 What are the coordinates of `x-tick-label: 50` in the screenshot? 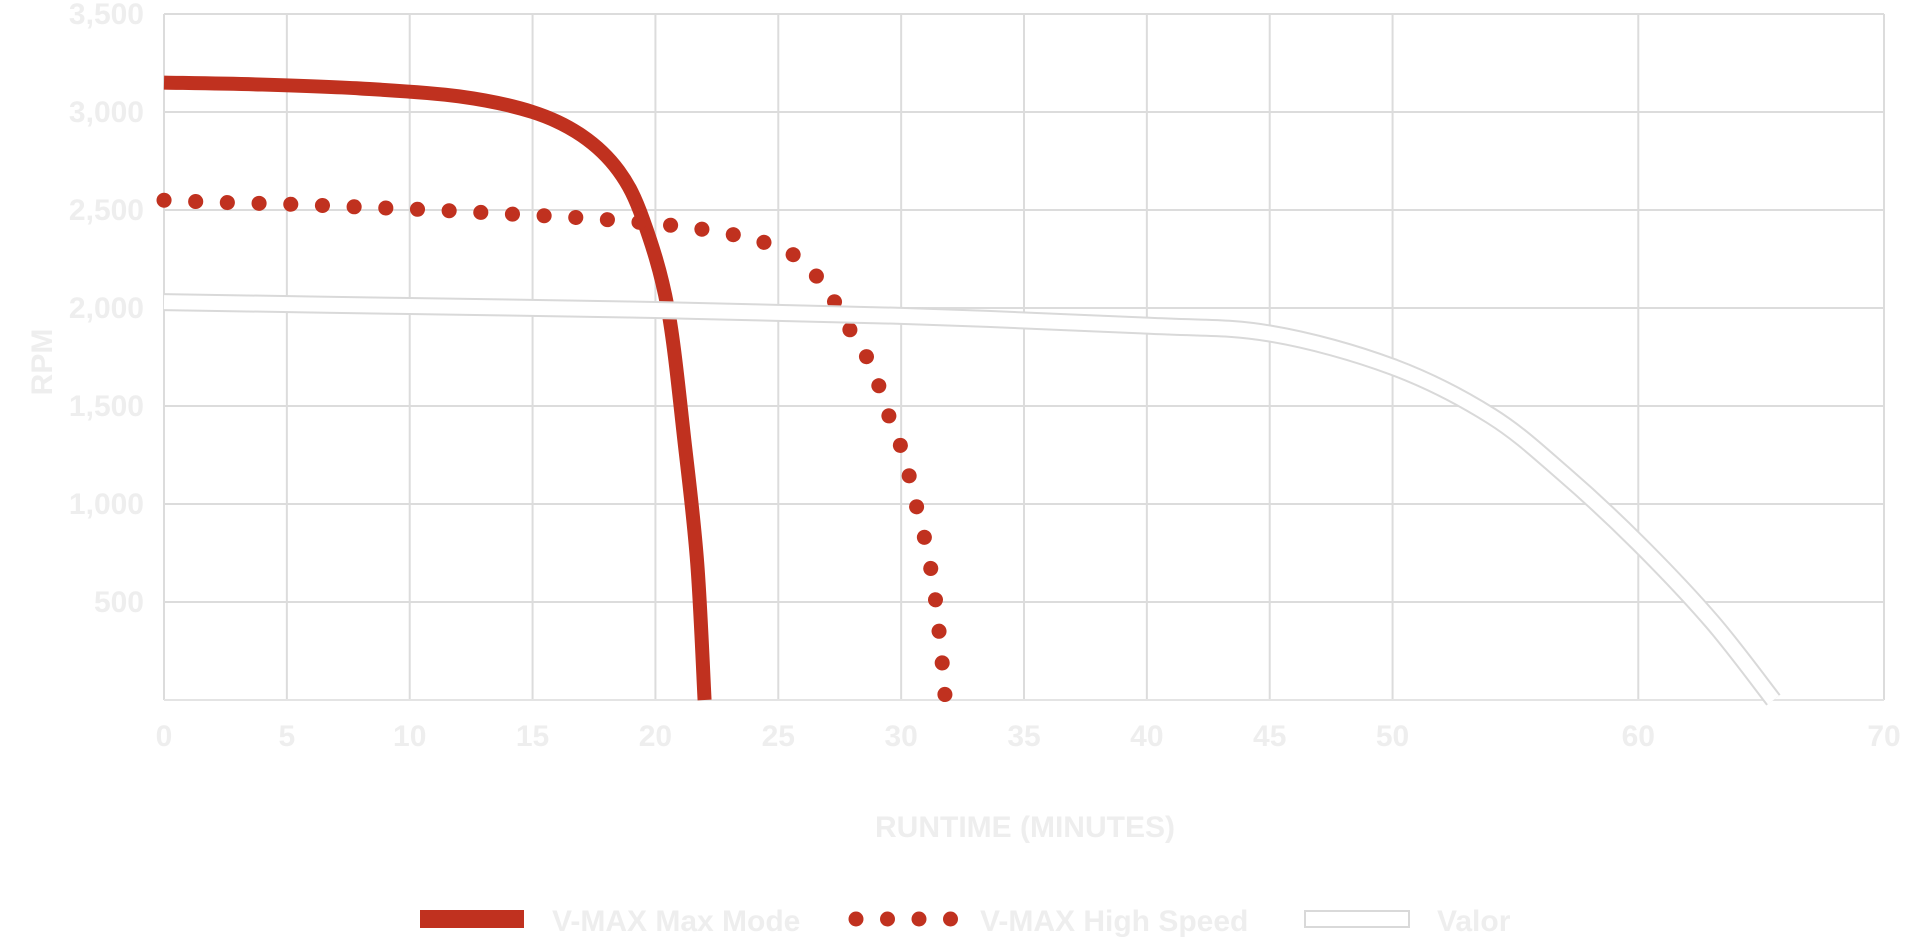 It's located at (1392, 736).